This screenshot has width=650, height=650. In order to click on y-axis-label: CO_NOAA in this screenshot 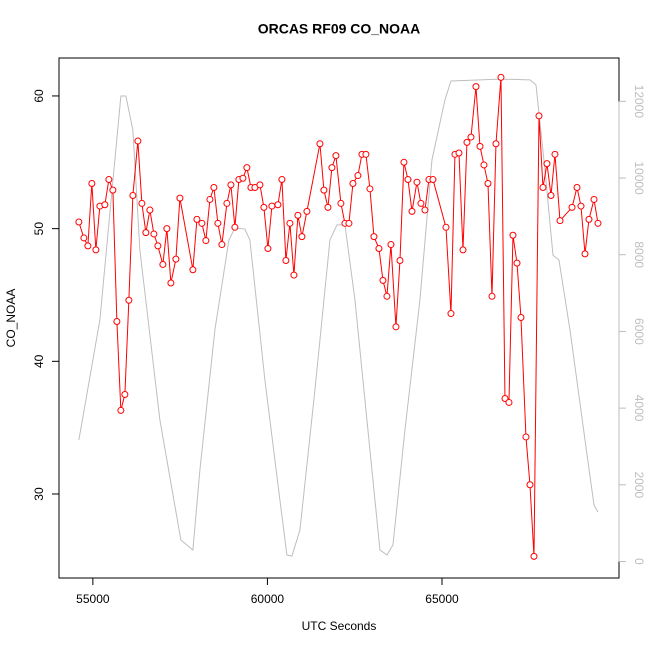, I will do `click(11, 318)`.